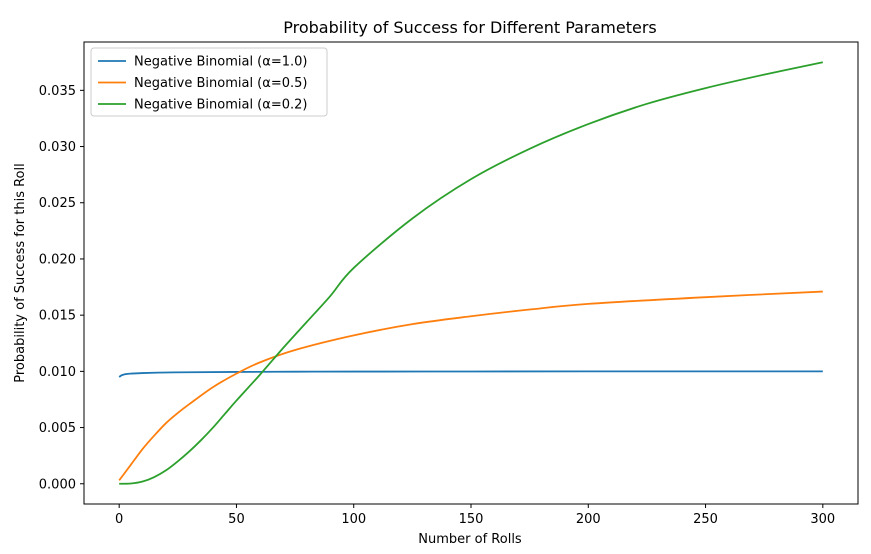 This screenshot has height=554, width=871. What do you see at coordinates (57, 203) in the screenshot?
I see `y-tick-label: 0.025` at bounding box center [57, 203].